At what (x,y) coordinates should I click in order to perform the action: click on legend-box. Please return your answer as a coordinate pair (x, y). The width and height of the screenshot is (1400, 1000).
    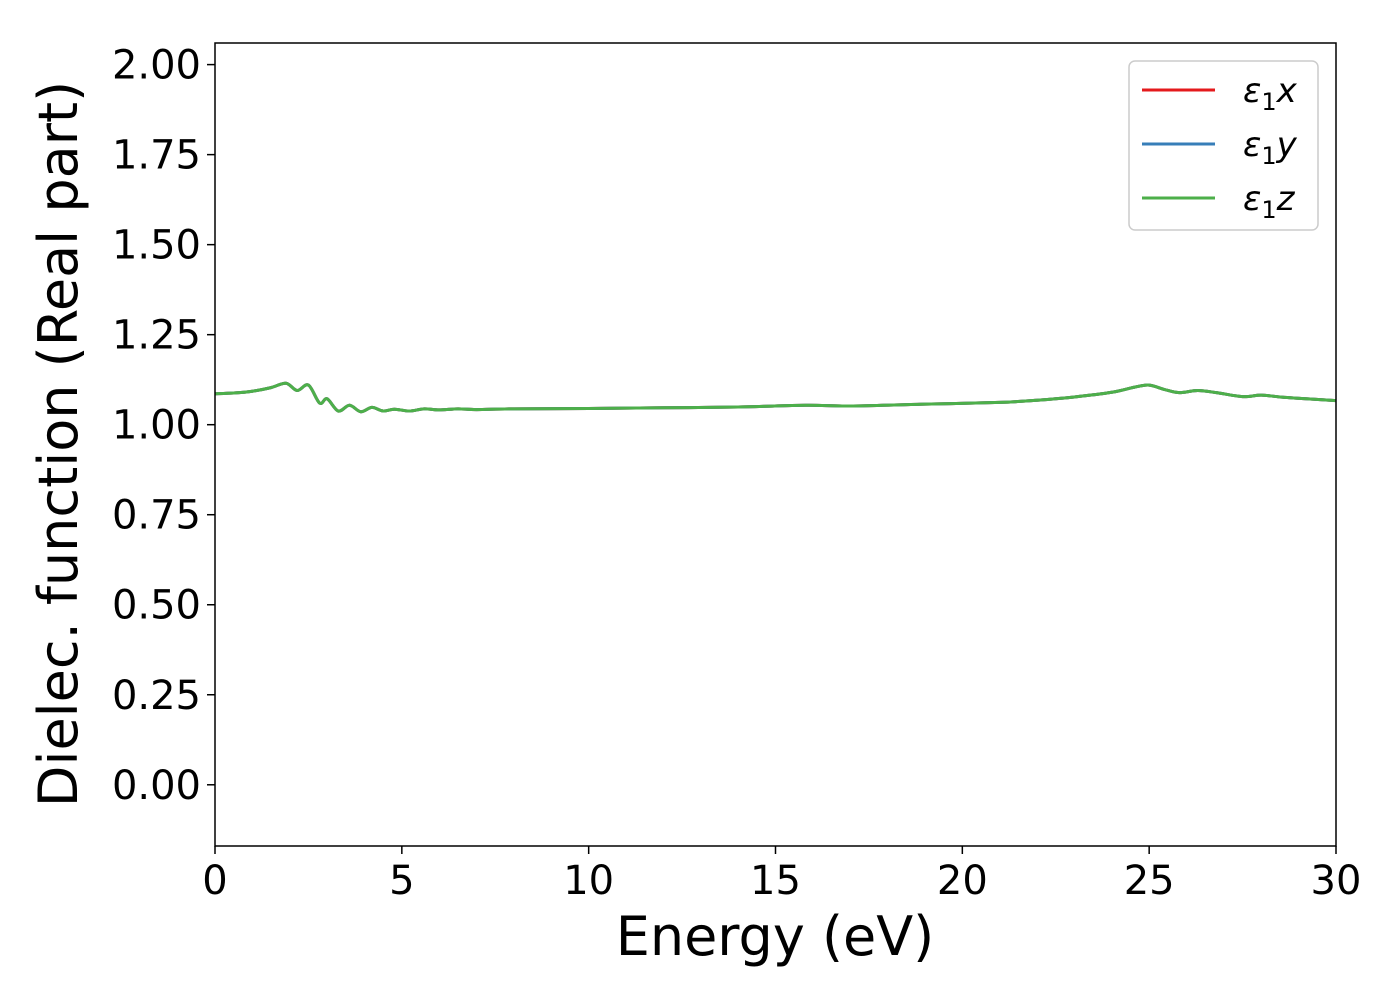
    Looking at the image, I should click on (1223, 145).